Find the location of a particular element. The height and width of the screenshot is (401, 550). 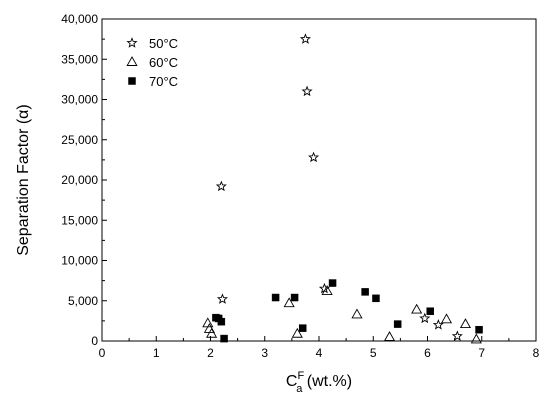

x-tick-label: 2 is located at coordinates (210, 353).